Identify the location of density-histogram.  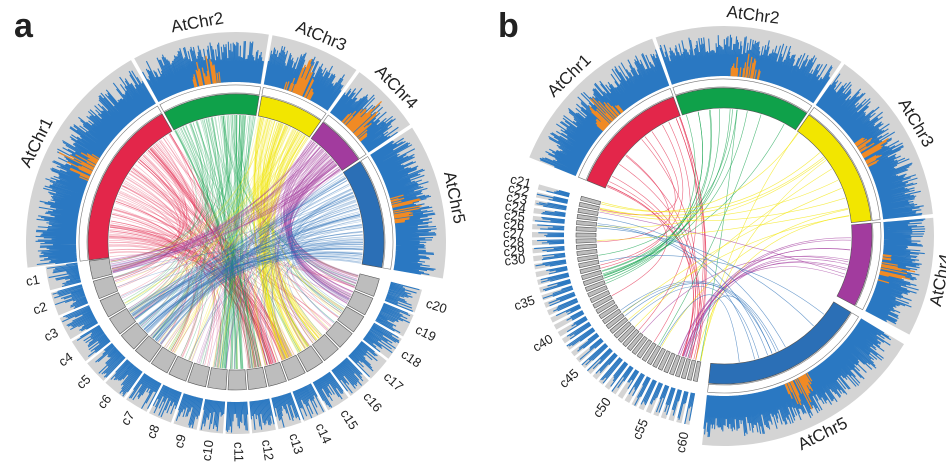
(95, 168).